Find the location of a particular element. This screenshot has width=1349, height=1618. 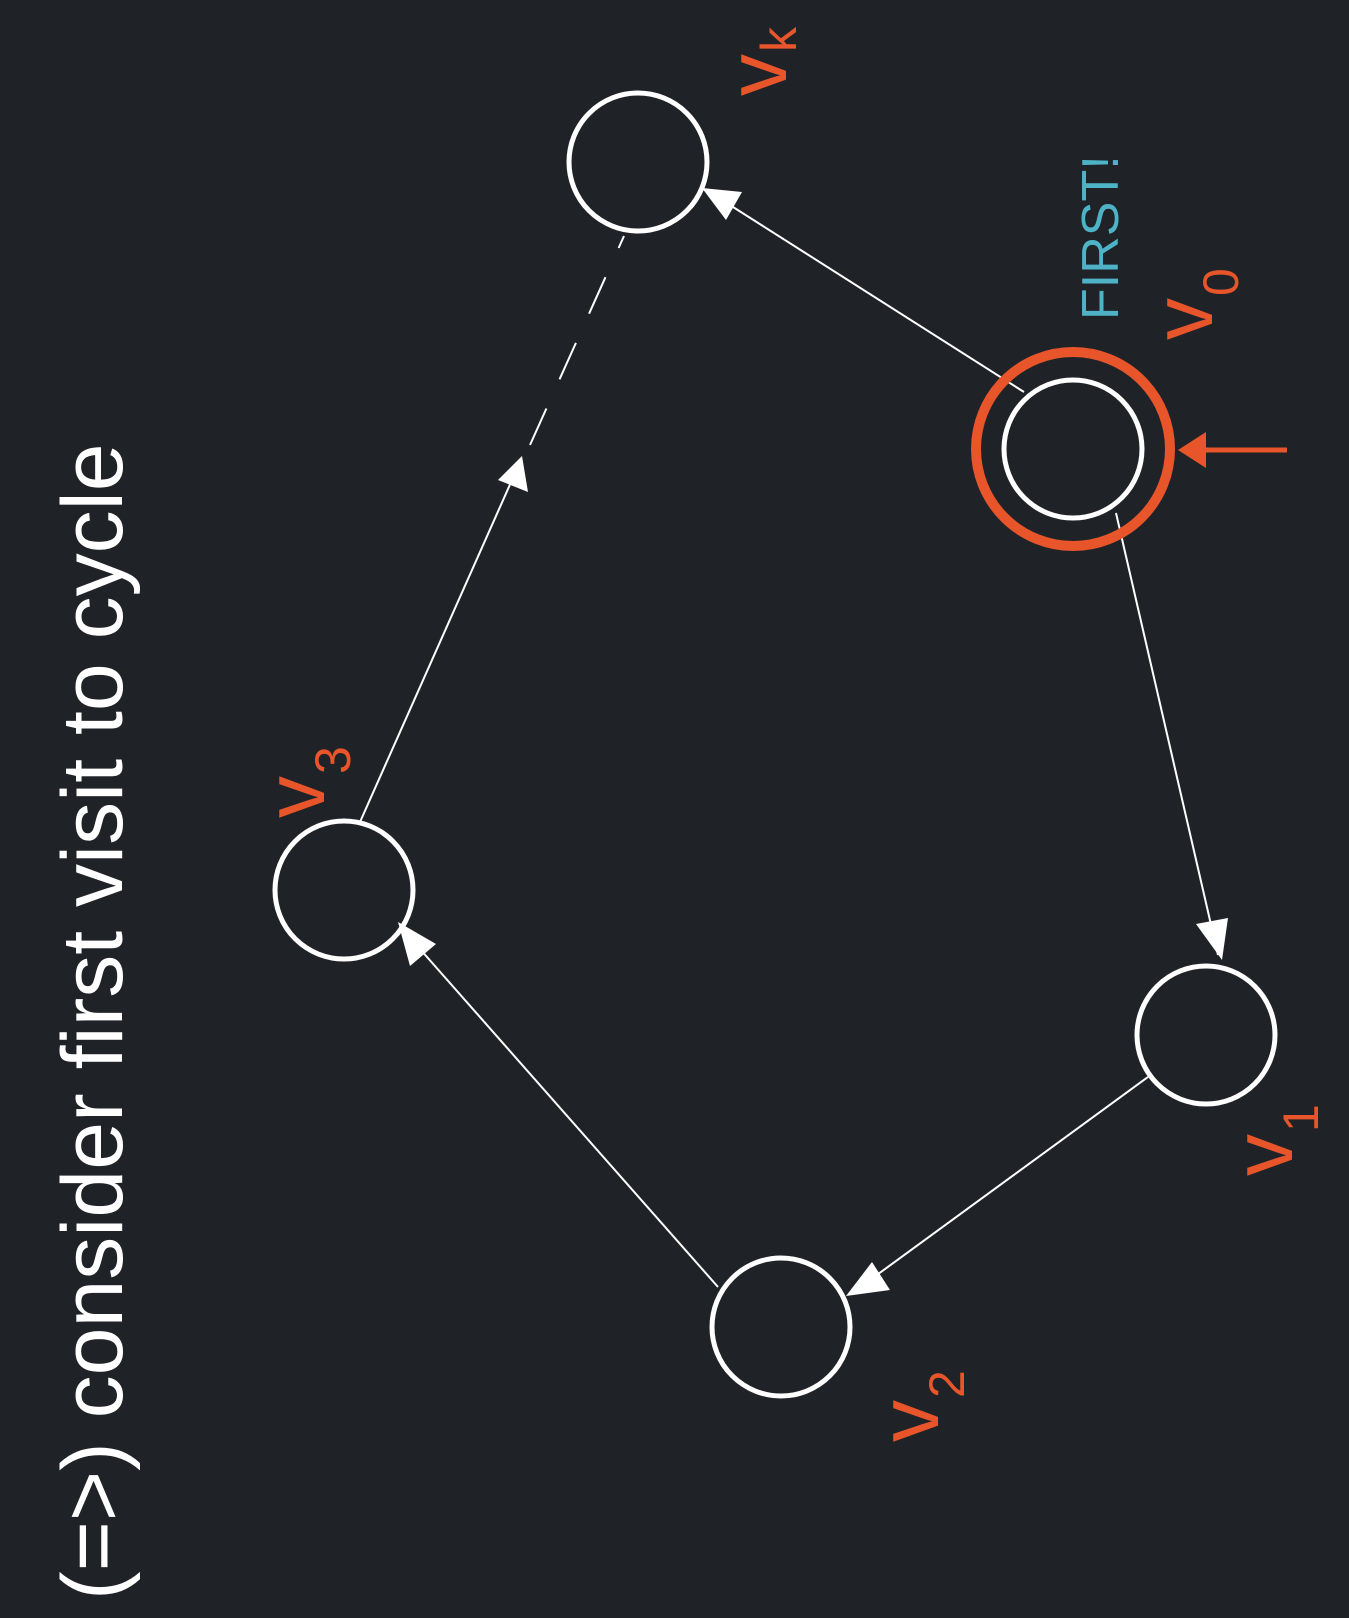

label-v1-sub: 1 is located at coordinates (1301, 1118).